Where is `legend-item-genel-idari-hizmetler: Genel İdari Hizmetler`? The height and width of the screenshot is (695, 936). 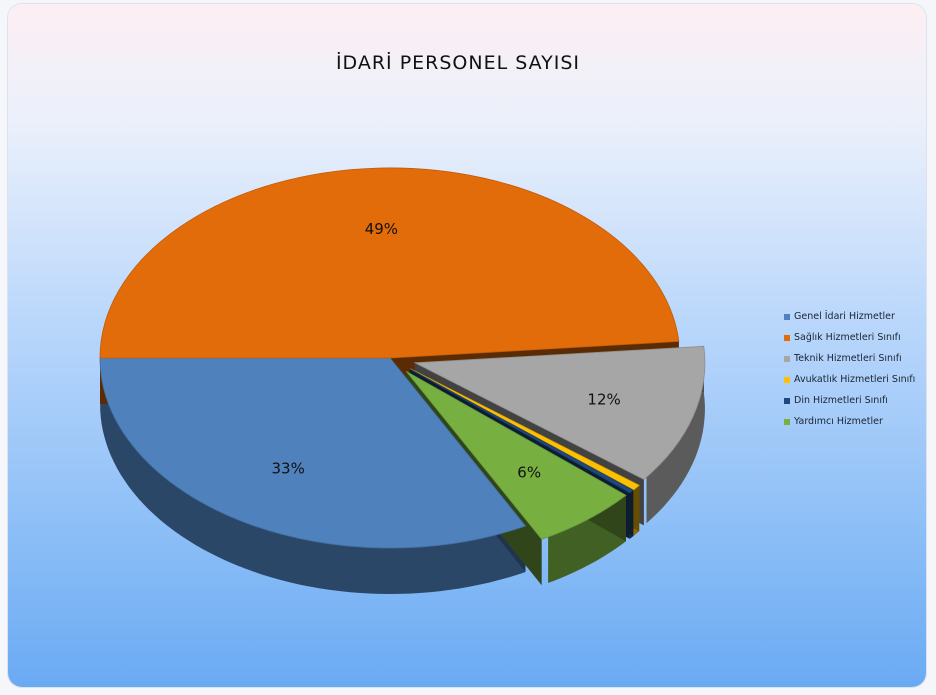 legend-item-genel-idari-hizmetler: Genel İdari Hizmetler is located at coordinates (849, 316).